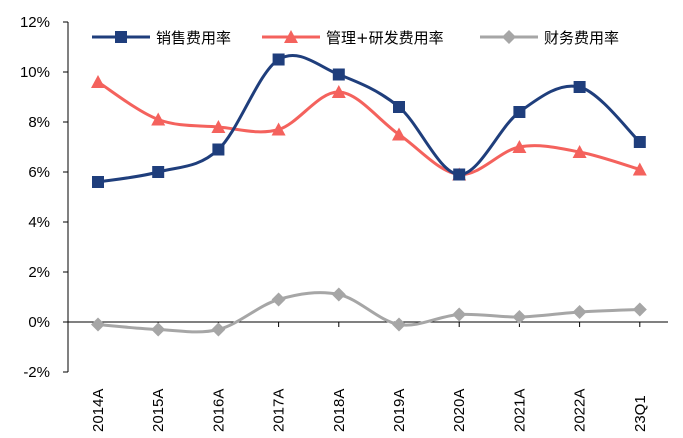 The width and height of the screenshot is (683, 438). What do you see at coordinates (35, 72) in the screenshot?
I see `y-tick-label: 10%` at bounding box center [35, 72].